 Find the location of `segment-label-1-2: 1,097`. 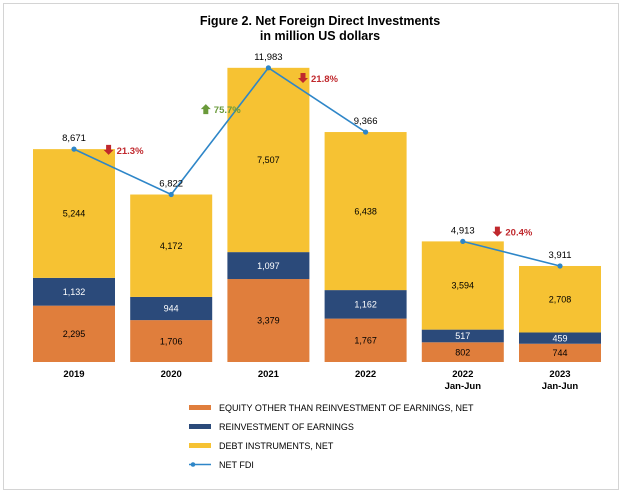

segment-label-1-2: 1,097 is located at coordinates (268, 266).